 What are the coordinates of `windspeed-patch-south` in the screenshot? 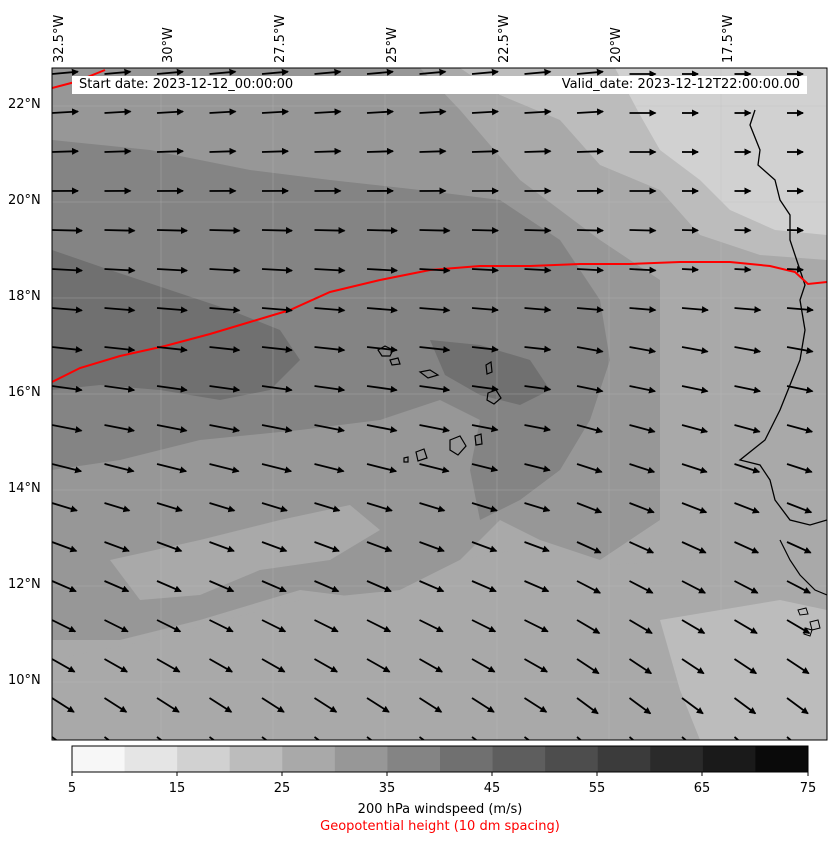 It's located at (245, 552).